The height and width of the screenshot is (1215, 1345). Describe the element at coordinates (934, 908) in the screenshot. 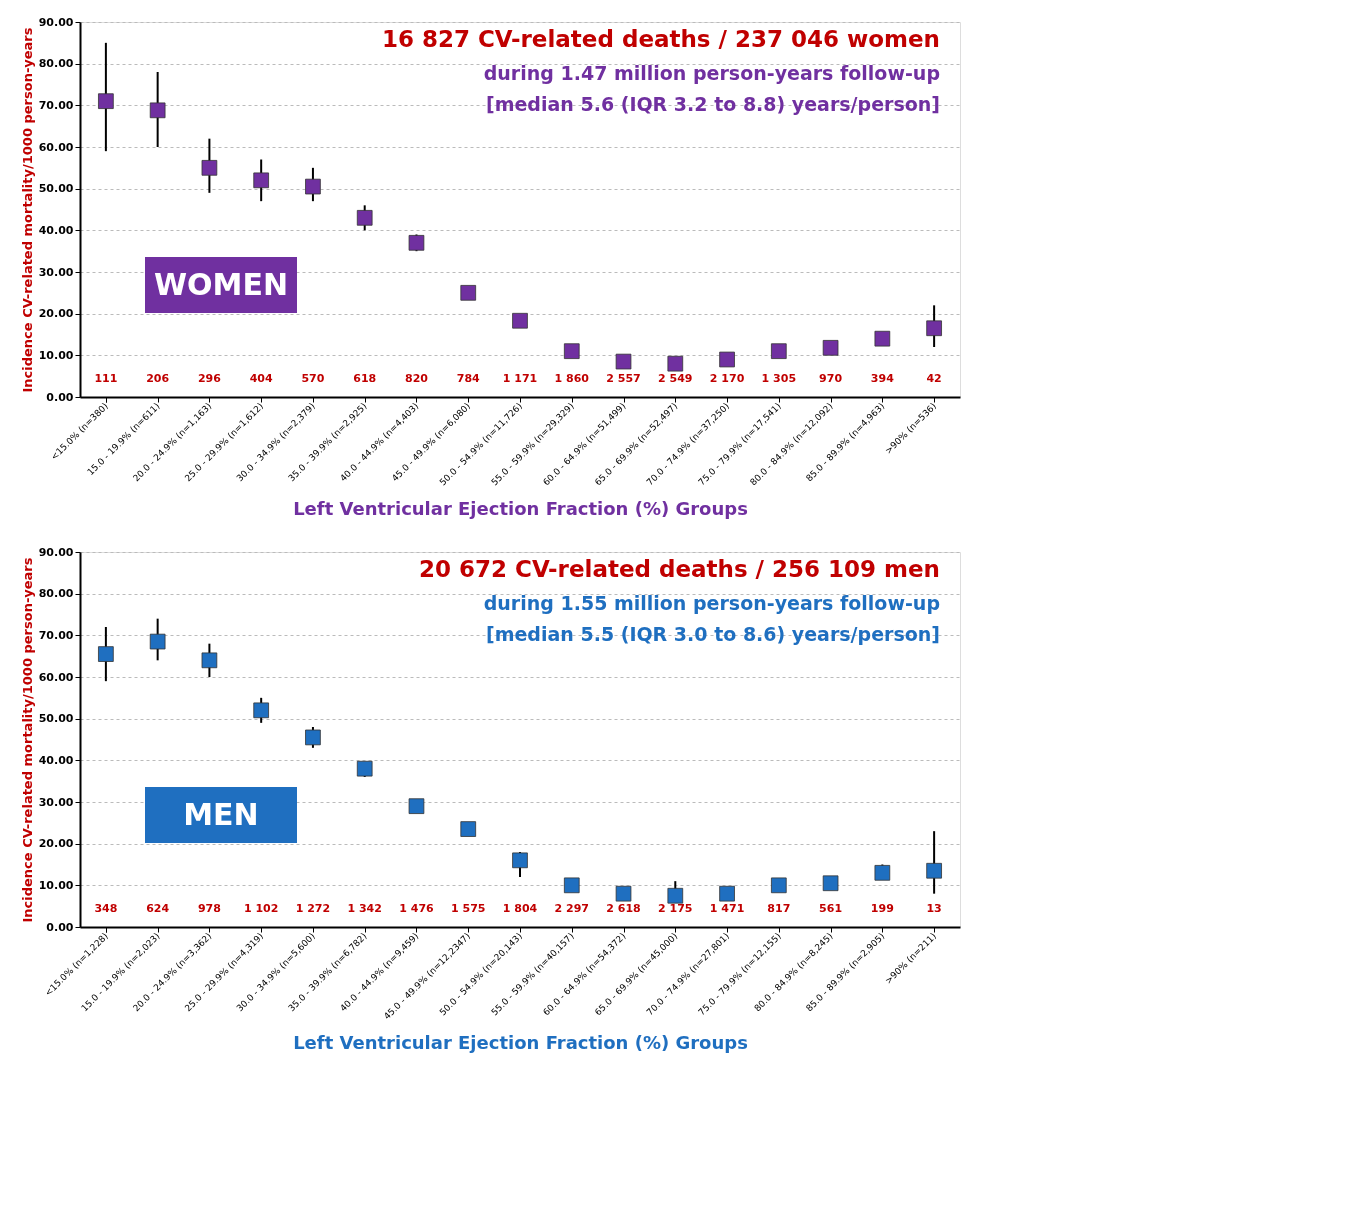

I see `annotation: 13` at that location.